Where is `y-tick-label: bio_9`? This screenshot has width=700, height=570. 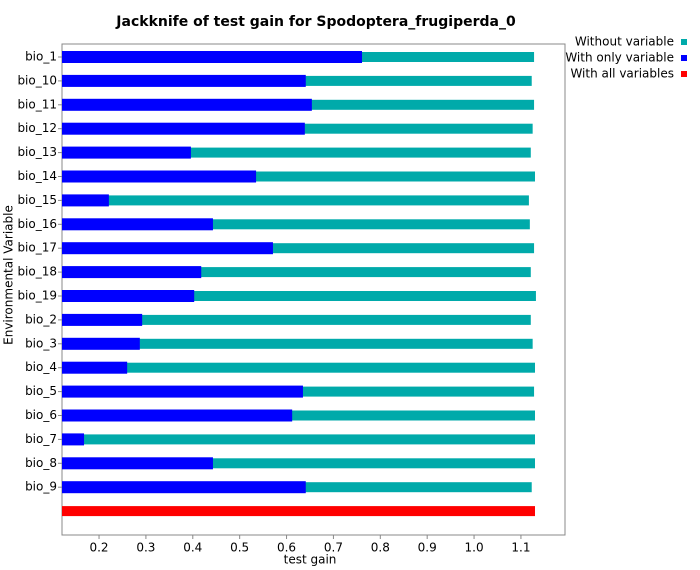
y-tick-label: bio_9 is located at coordinates (41, 487).